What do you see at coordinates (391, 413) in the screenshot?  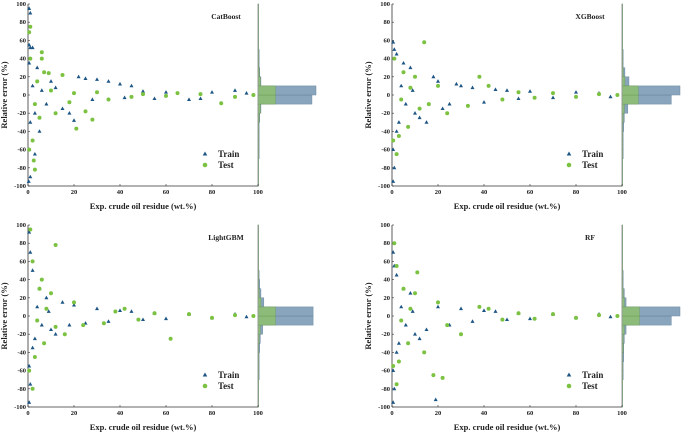 I see `x-tick-label: 0` at bounding box center [391, 413].